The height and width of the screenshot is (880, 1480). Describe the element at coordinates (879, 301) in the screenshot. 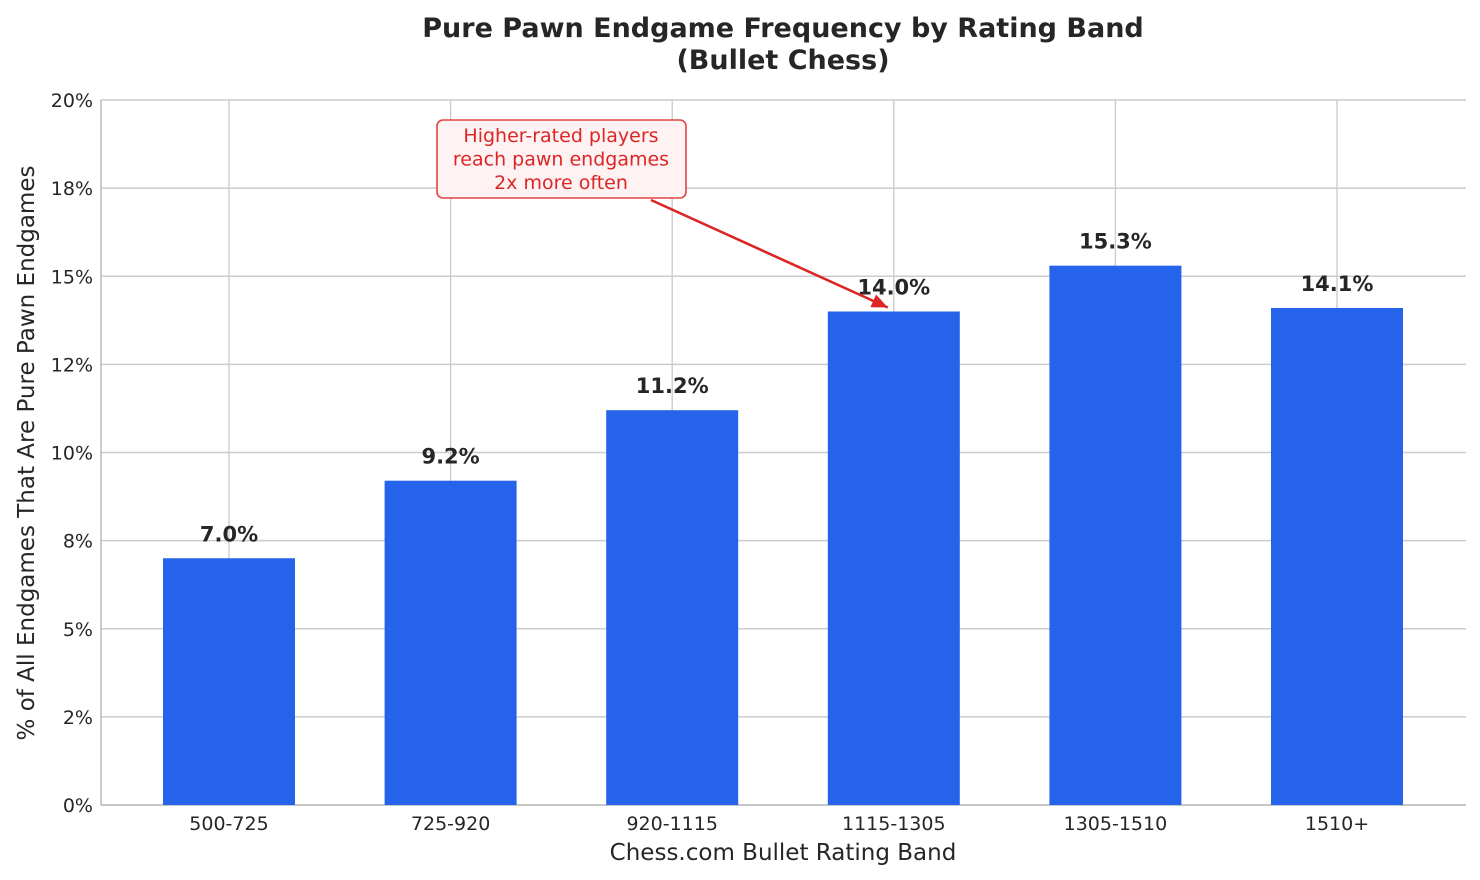

I see `annotation-arrowhead` at that location.